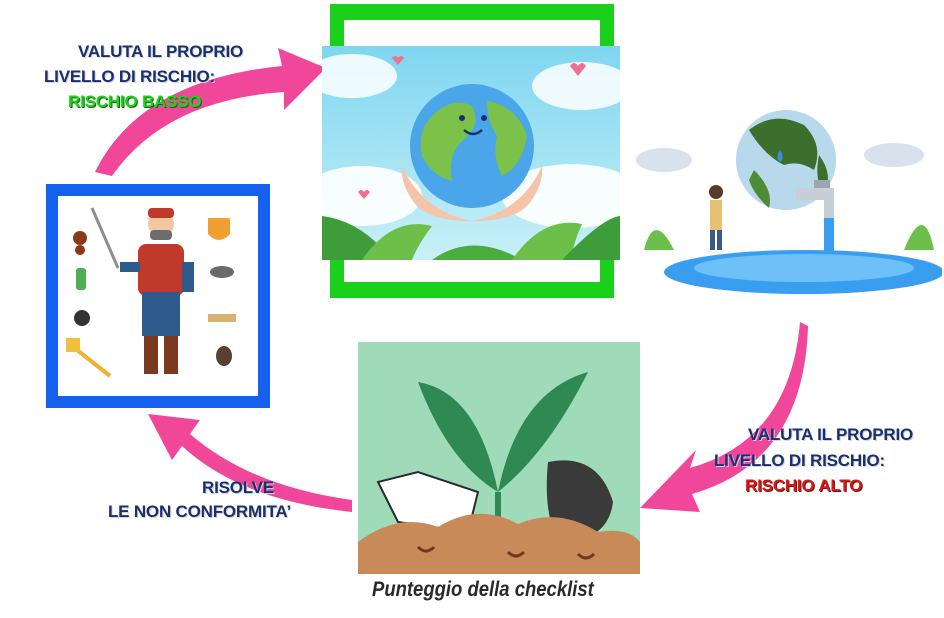 Image resolution: width=944 pixels, height=618 pixels. What do you see at coordinates (210, 112) in the screenshot?
I see `arrow-to-earth` at bounding box center [210, 112].